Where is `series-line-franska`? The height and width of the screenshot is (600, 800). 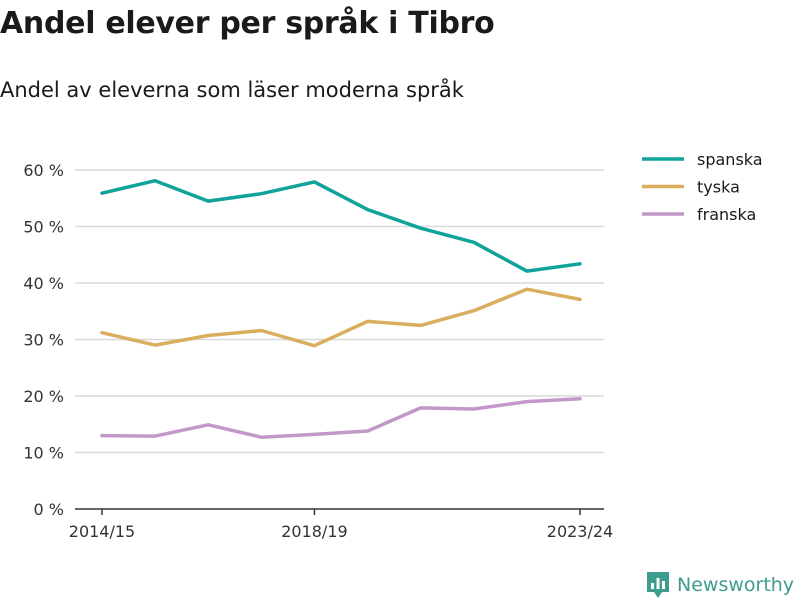 series-line-franska is located at coordinates (341, 418).